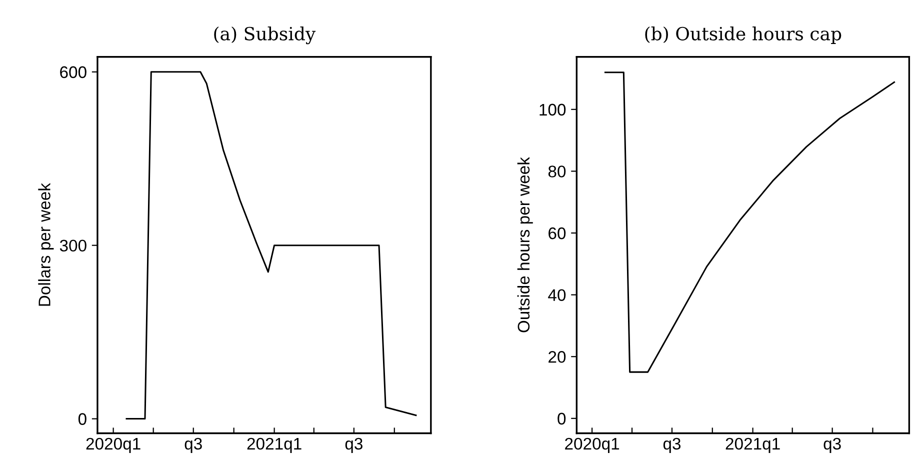 The image size is (911, 474). Describe the element at coordinates (73, 72) in the screenshot. I see `y-tick-label: 600` at that location.